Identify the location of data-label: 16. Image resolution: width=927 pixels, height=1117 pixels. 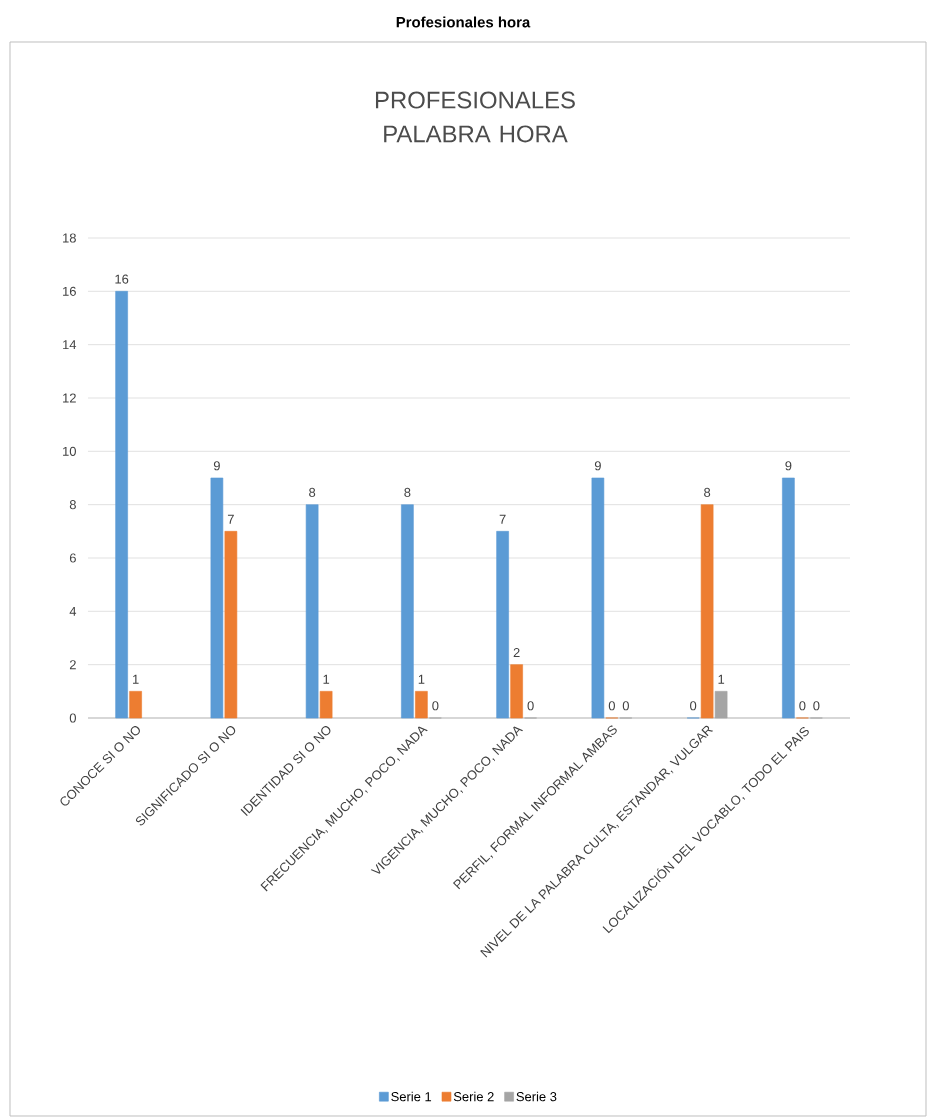
(122, 279).